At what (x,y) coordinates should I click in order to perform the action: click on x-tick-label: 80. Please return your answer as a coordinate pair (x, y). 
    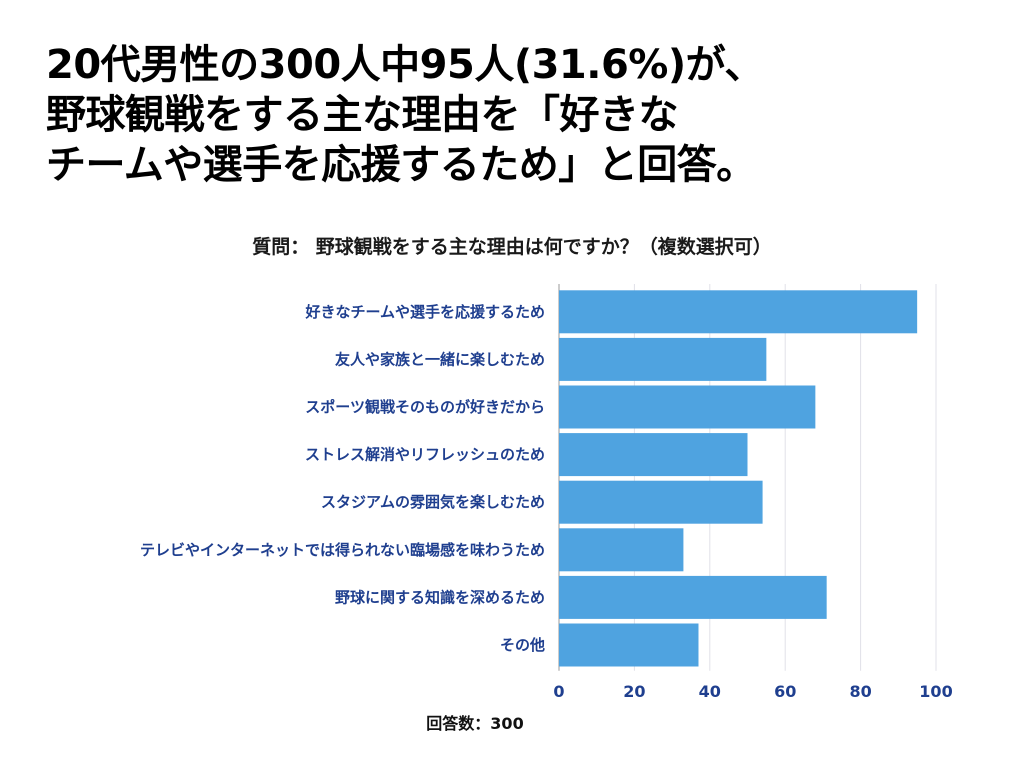
    Looking at the image, I should click on (860, 691).